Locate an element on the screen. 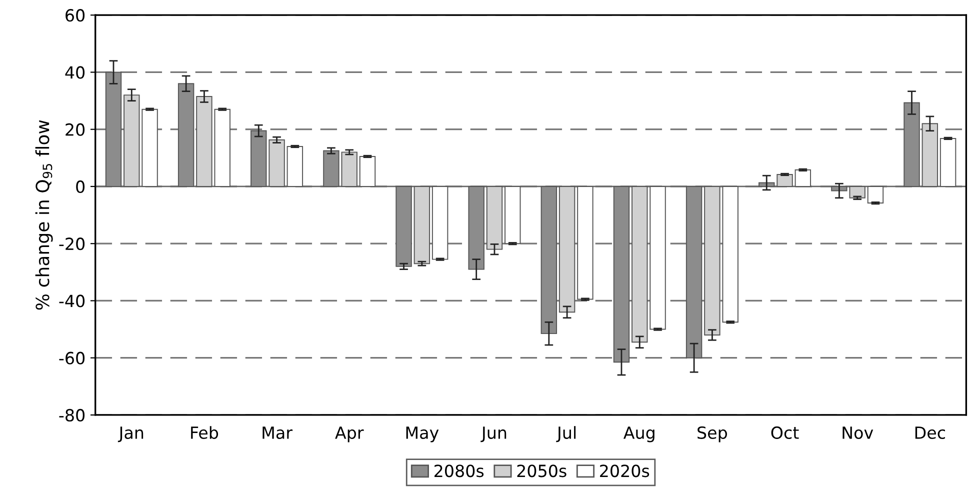  x-tick-label: Jul is located at coordinates (566, 434).